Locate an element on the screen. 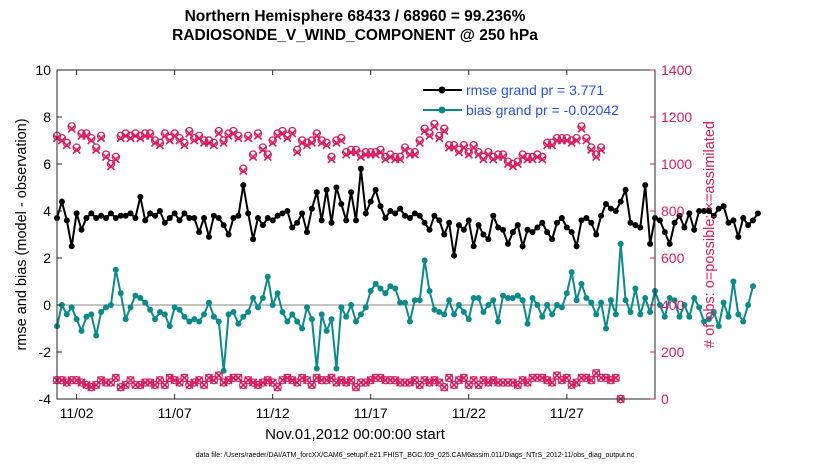  y2-tick-label: 0 is located at coordinates (665, 399).